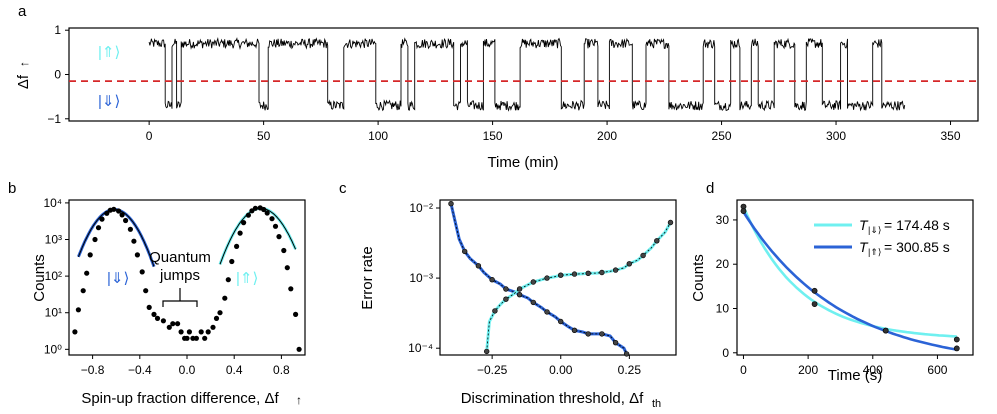 This screenshot has height=414, width=997. Describe the element at coordinates (630, 370) in the screenshot. I see `panel-c-xtick-label: 0.25` at that location.